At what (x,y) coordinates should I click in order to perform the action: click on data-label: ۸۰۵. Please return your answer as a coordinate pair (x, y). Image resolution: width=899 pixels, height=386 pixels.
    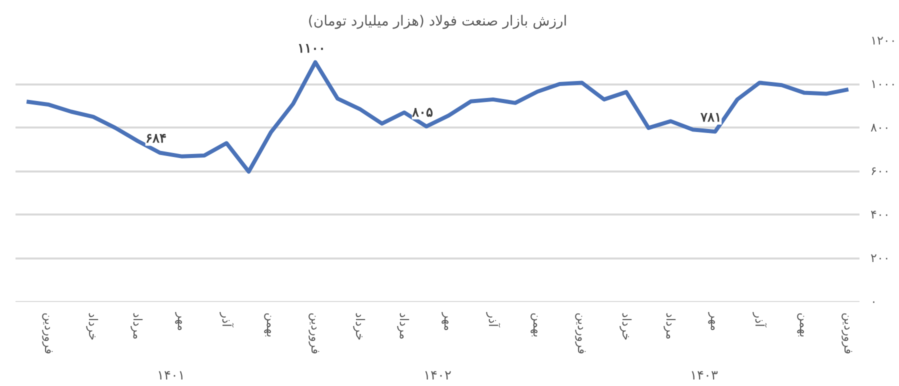
    Looking at the image, I should click on (421, 112).